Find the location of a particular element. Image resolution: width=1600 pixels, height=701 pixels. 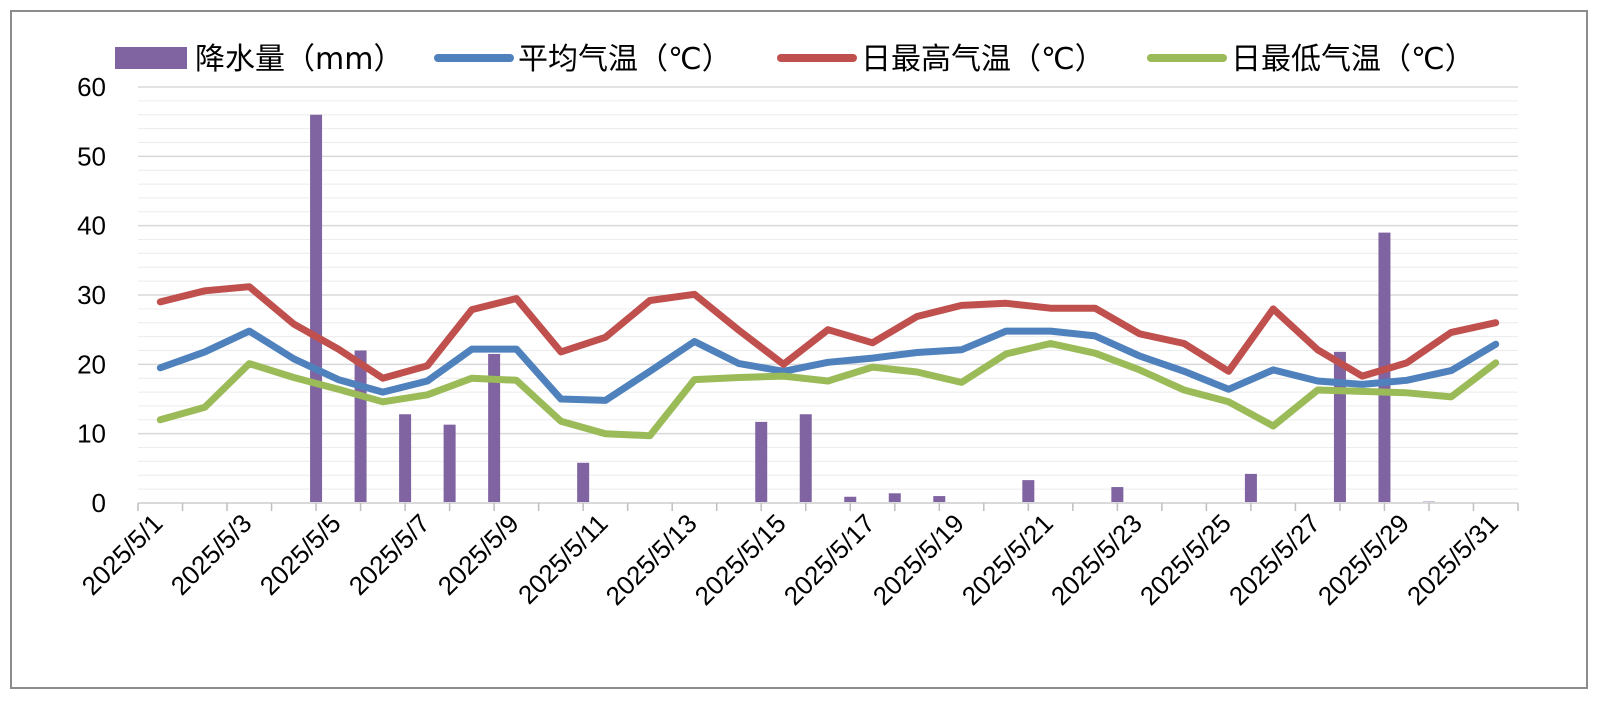

x-tick-label: 2025/5/9 is located at coordinates (478, 554).